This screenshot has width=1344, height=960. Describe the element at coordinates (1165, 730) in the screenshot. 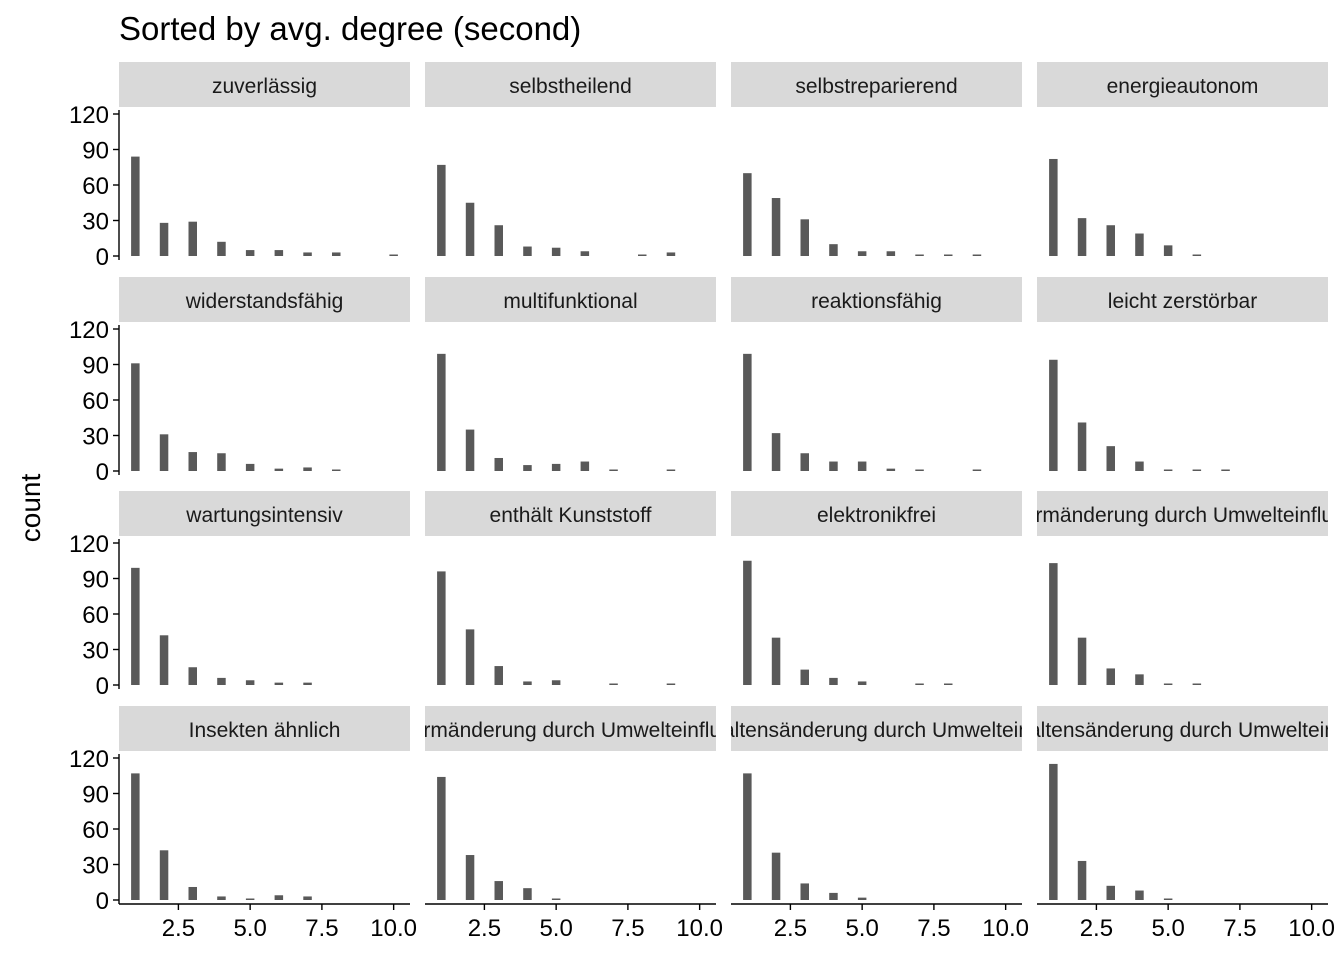

I see `facet-strip-label: Verhaltensänderung durch Umwelteinfluss` at that location.